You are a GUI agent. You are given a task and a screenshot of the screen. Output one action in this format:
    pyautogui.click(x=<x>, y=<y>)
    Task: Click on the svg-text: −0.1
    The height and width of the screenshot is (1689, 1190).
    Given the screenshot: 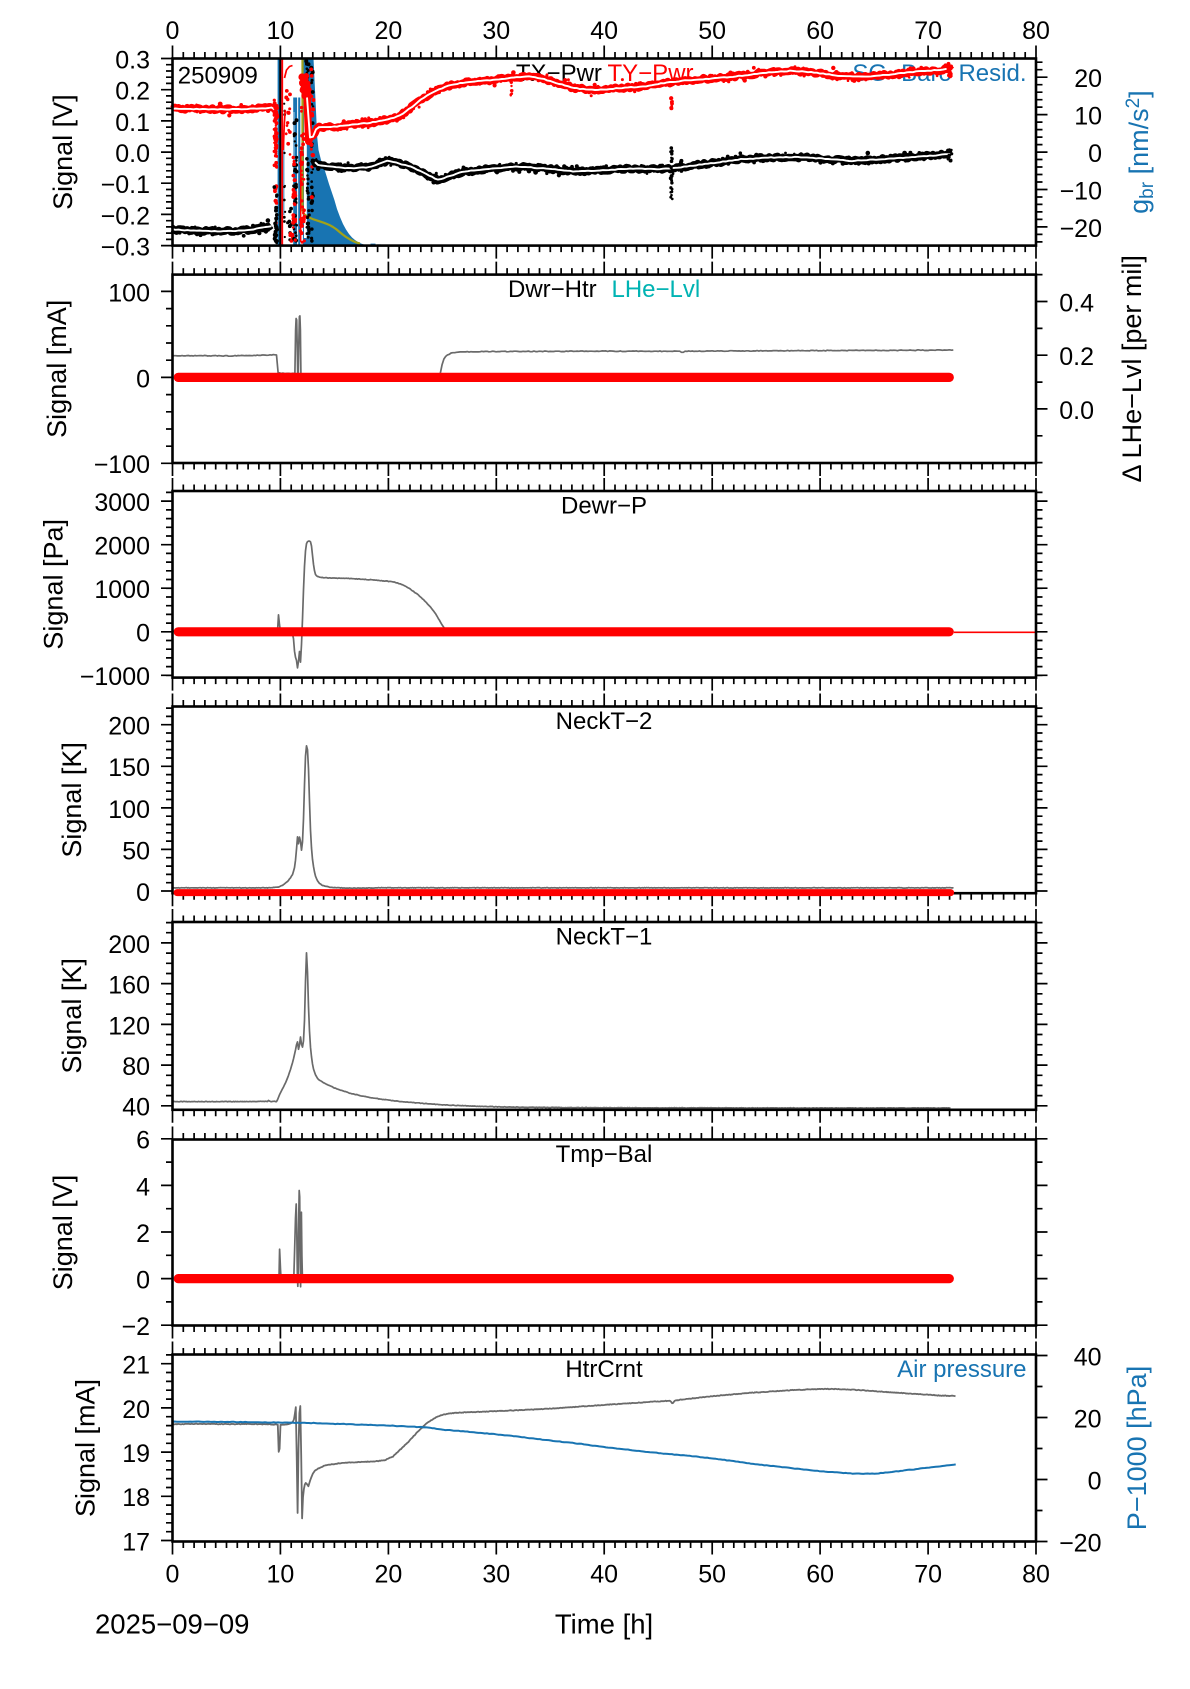 What is the action you would take?
    pyautogui.click(x=125, y=185)
    